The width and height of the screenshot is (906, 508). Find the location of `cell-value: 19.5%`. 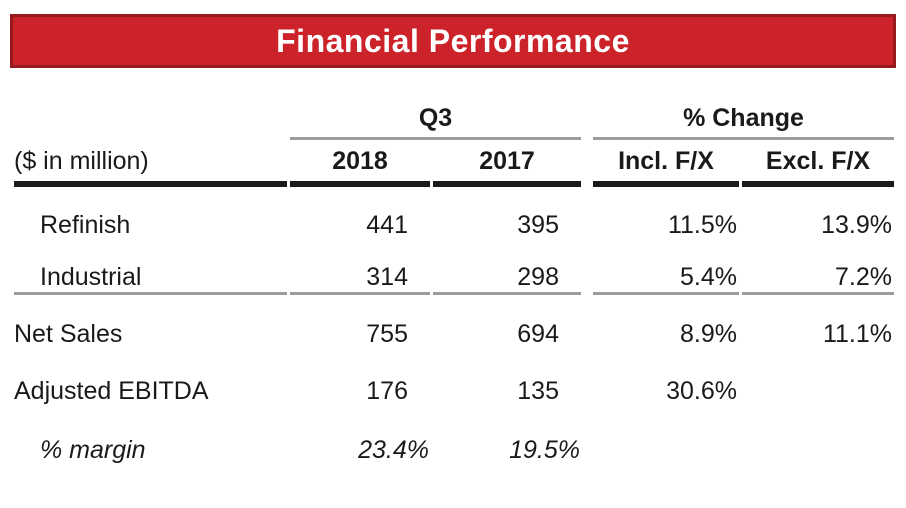

cell-value: 19.5% is located at coordinates (544, 449).